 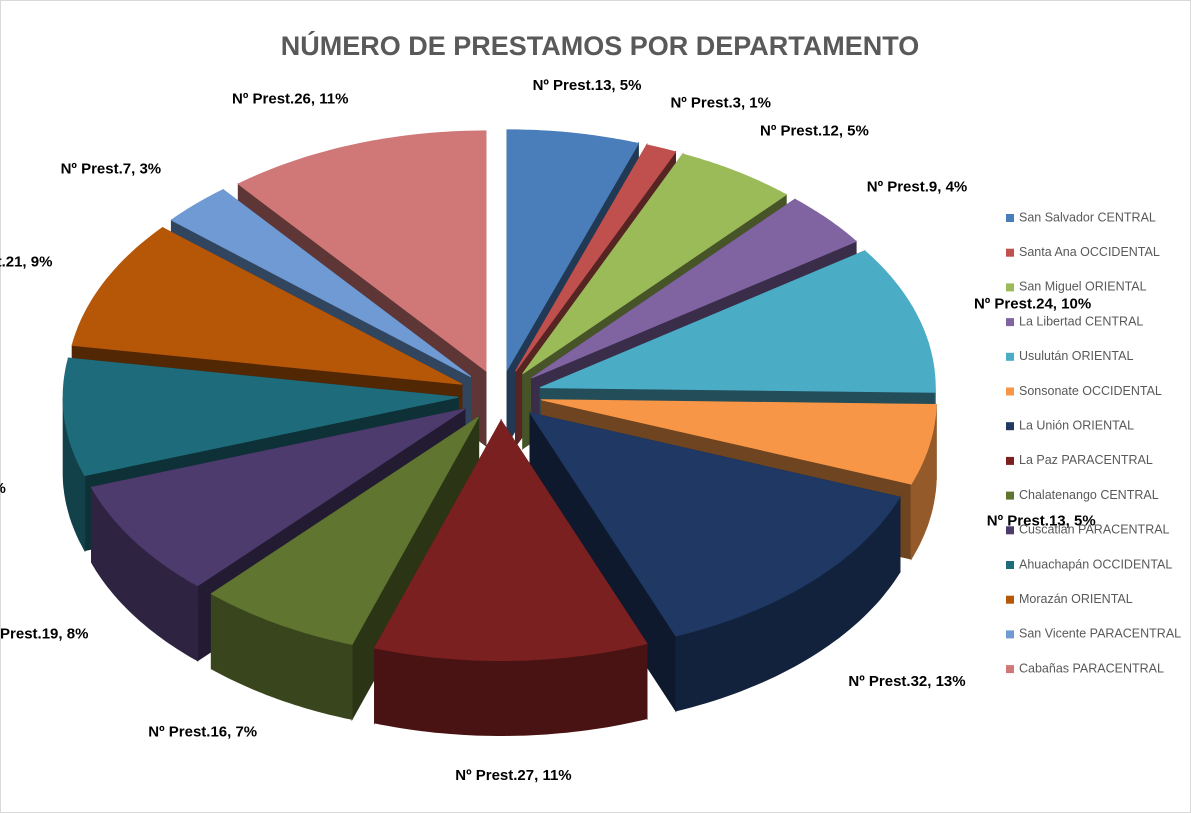 What do you see at coordinates (1086, 460) in the screenshot?
I see `legend-label: La Paz PARACENTRAL` at bounding box center [1086, 460].